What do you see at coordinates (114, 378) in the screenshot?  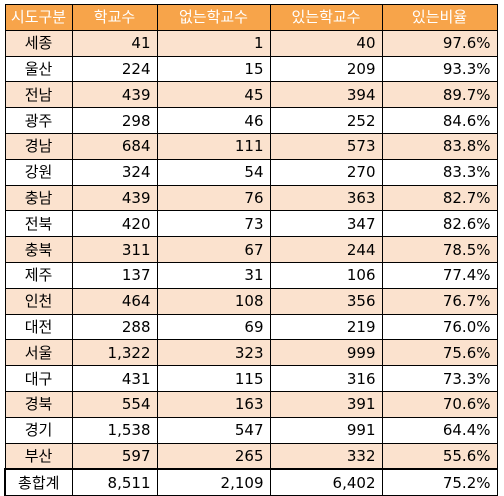 I see `cell-school-count: 431` at bounding box center [114, 378].